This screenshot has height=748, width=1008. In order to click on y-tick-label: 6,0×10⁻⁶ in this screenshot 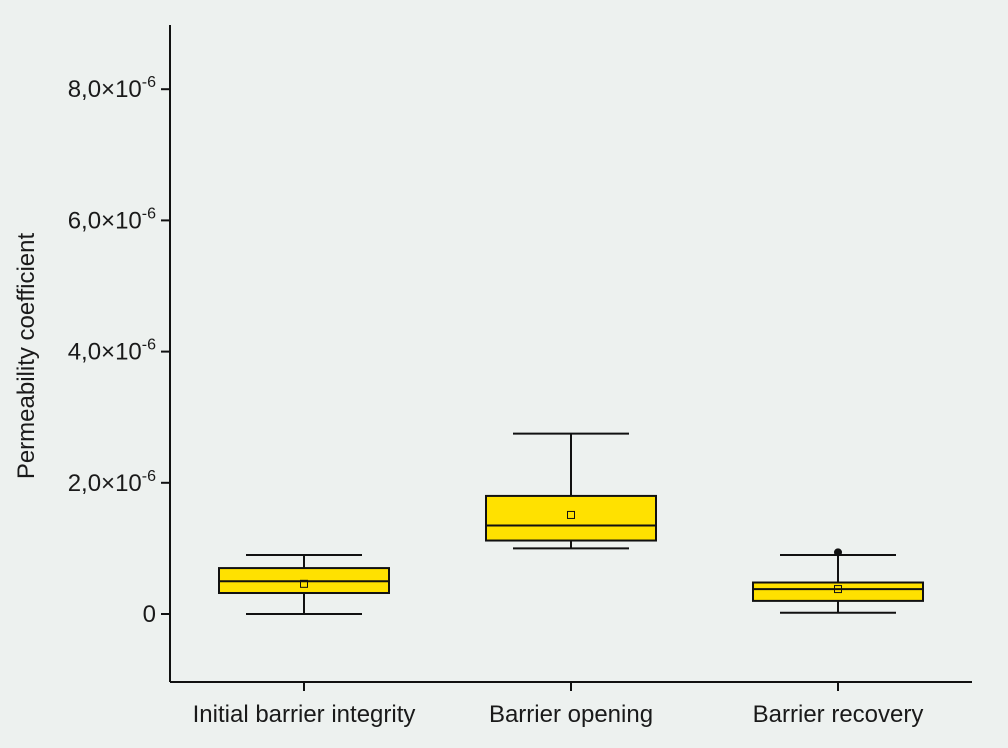, I will do `click(112, 219)`.